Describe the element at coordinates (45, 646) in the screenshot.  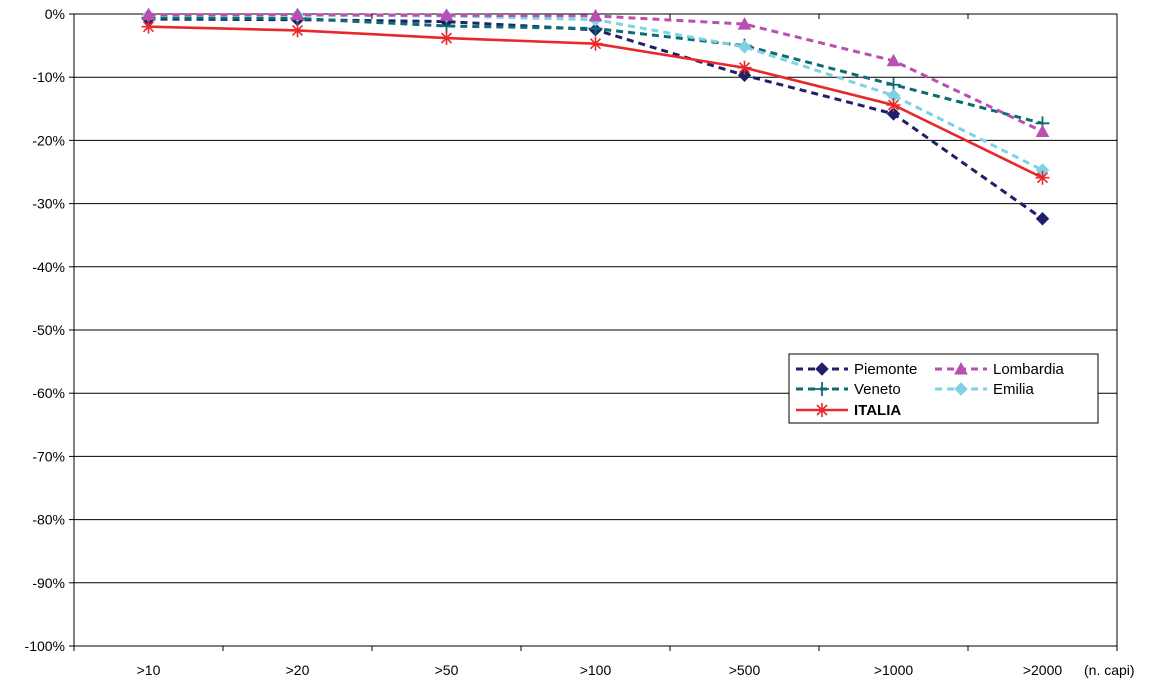
I see `y-tick-label: -100%` at that location.